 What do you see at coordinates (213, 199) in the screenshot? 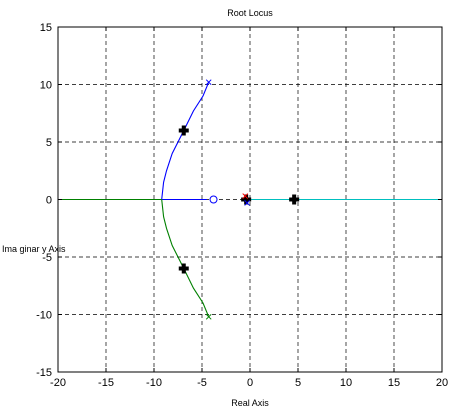
I see `zero-marker` at bounding box center [213, 199].